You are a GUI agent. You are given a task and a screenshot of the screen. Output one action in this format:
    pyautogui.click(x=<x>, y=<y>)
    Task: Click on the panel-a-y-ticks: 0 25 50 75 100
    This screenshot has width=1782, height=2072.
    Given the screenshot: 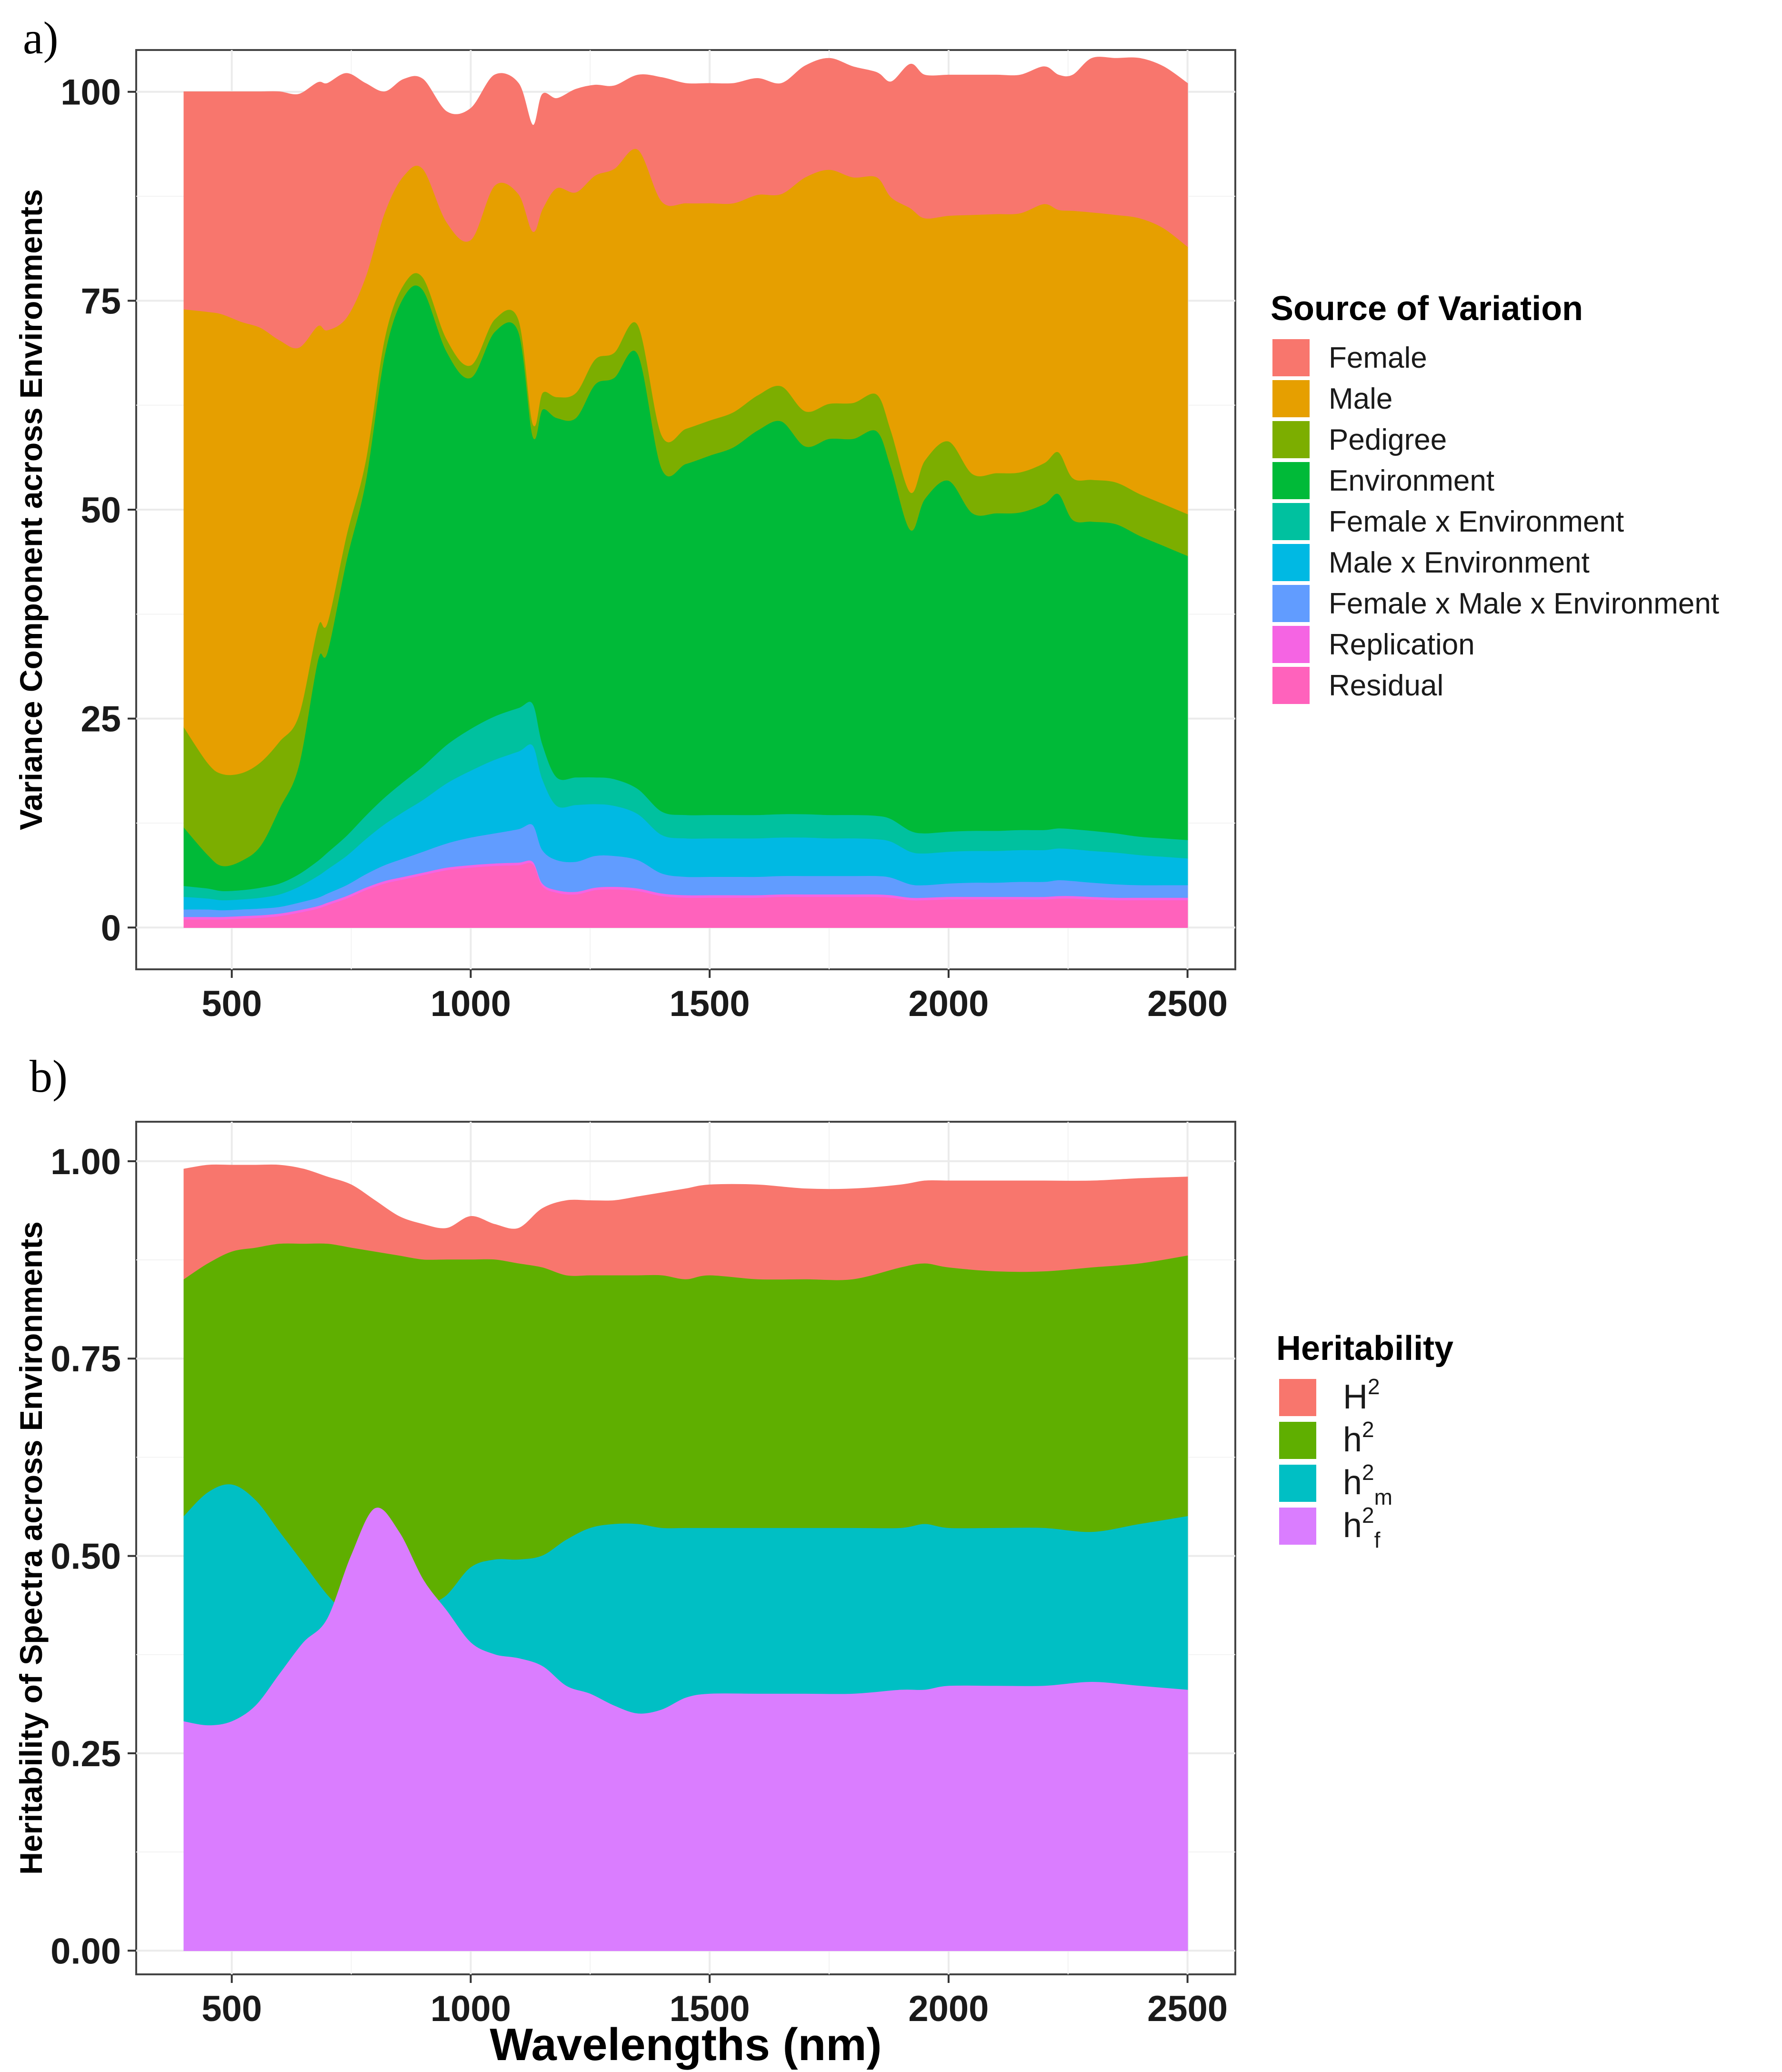 What is the action you would take?
    pyautogui.click(x=98, y=510)
    